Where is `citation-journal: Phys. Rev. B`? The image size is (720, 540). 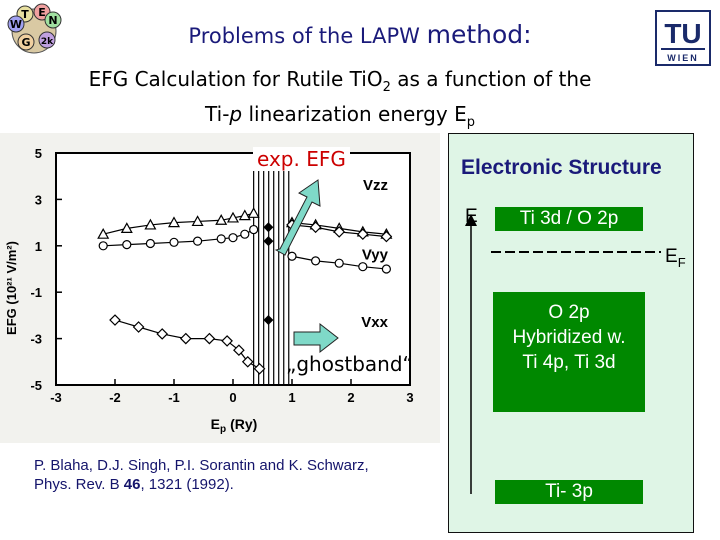 citation-journal: Phys. Rev. B is located at coordinates (79, 484).